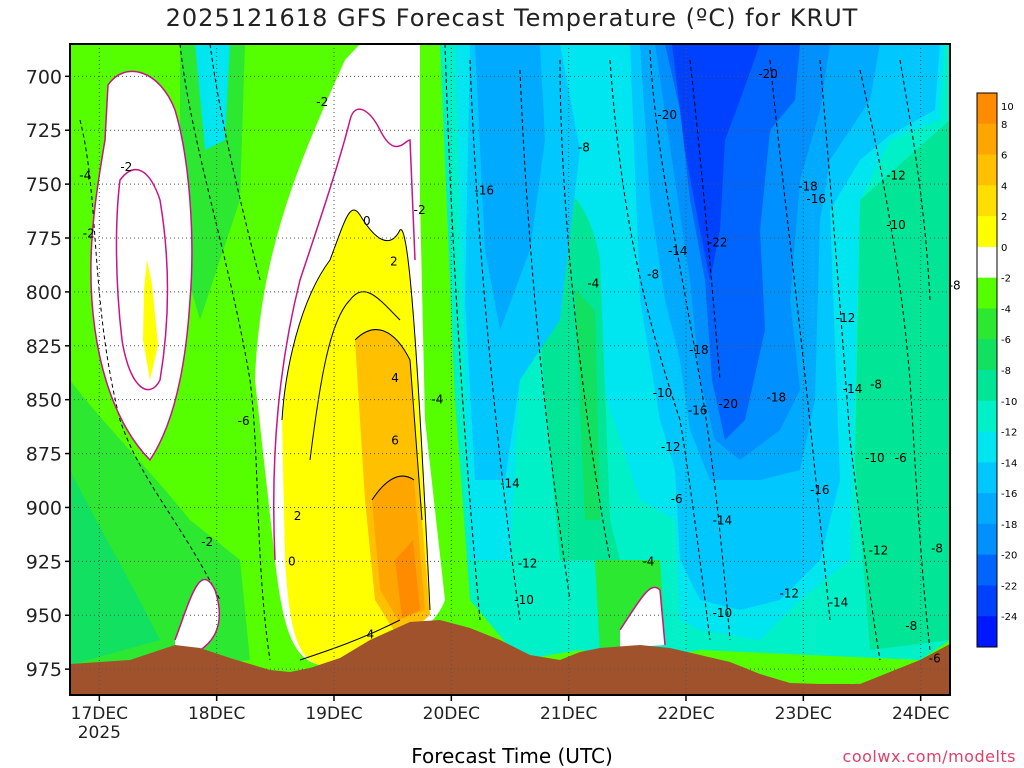 The height and width of the screenshot is (768, 1024). I want to click on colorbar-label: -16, so click(1009, 494).